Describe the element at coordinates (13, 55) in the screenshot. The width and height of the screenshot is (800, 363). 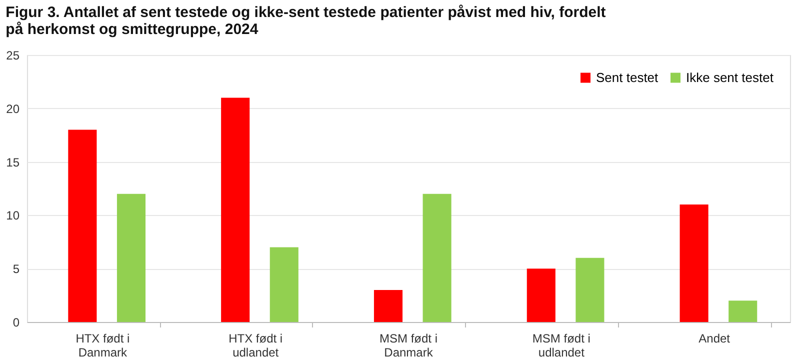
I see `y-tick-label: 25` at that location.